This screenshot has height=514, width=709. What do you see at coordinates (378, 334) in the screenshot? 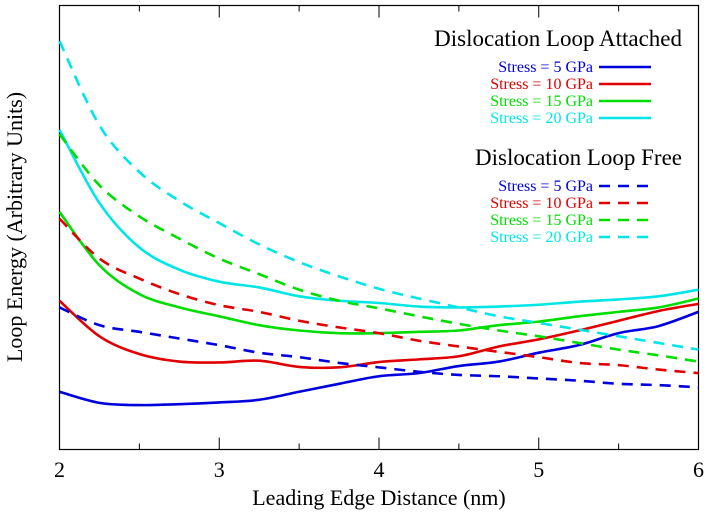
I see `series-line-attached-red` at bounding box center [378, 334].